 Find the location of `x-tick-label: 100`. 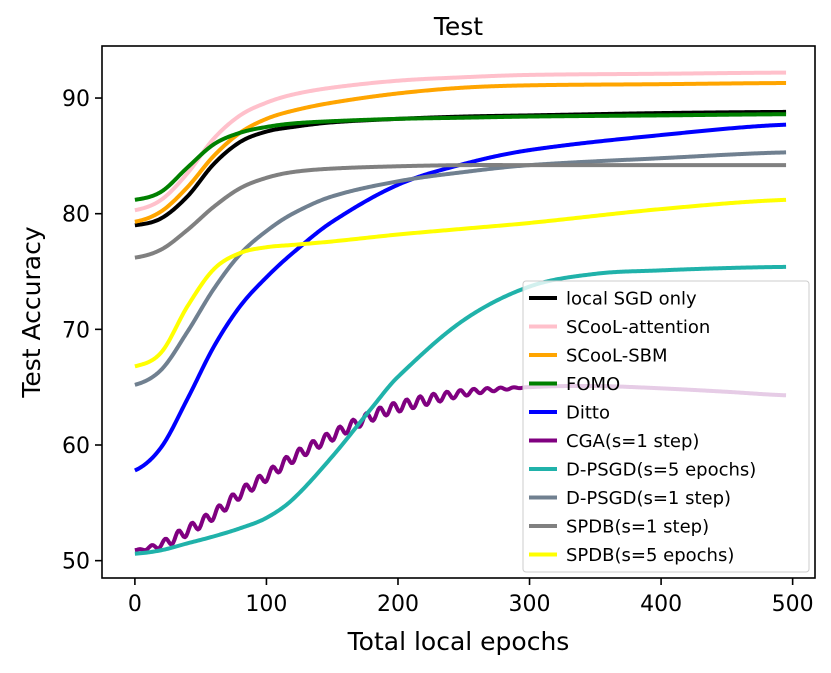

x-tick-label: 100 is located at coordinates (266, 604).